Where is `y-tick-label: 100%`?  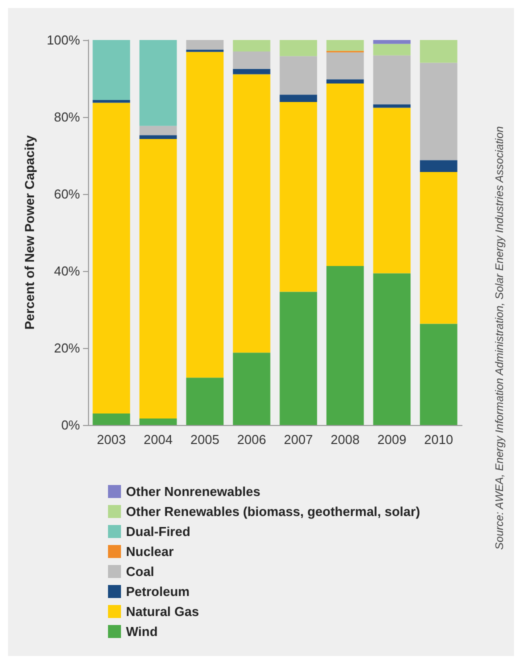 y-tick-label: 100% is located at coordinates (63, 40).